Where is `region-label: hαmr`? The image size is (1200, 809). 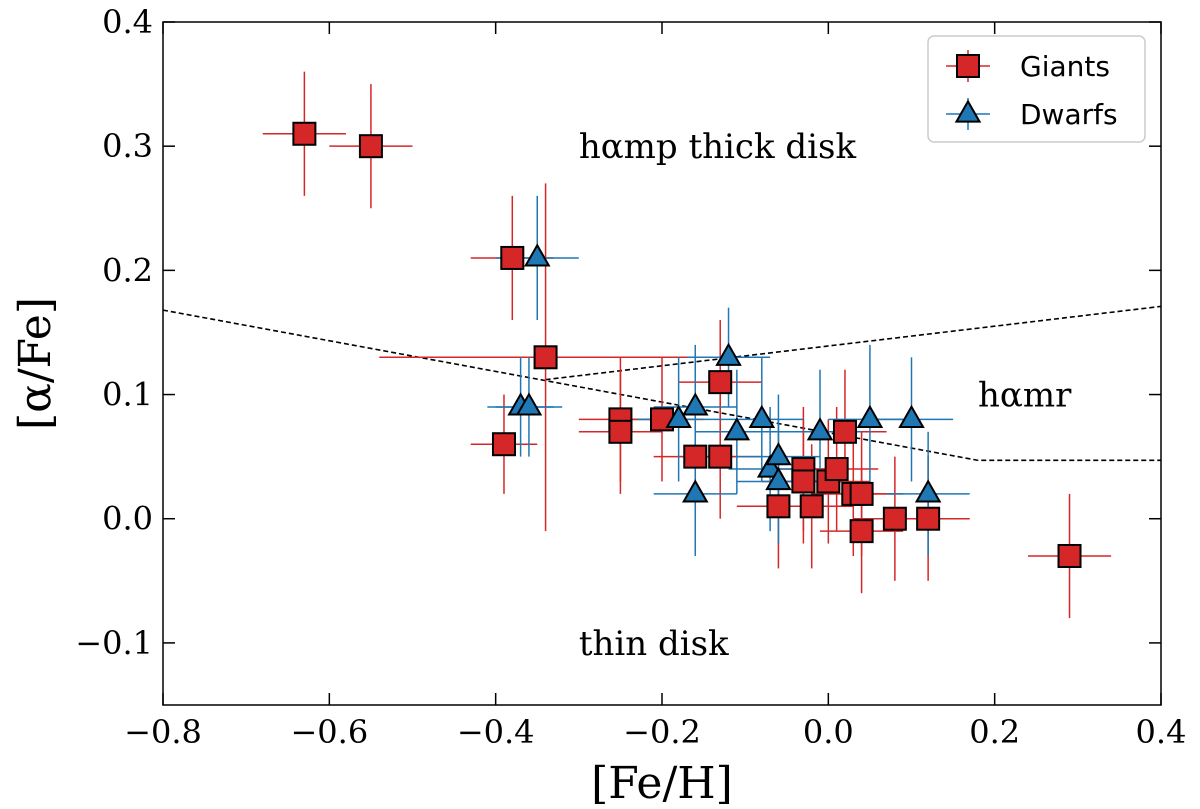
region-label: hαmr is located at coordinates (1025, 396).